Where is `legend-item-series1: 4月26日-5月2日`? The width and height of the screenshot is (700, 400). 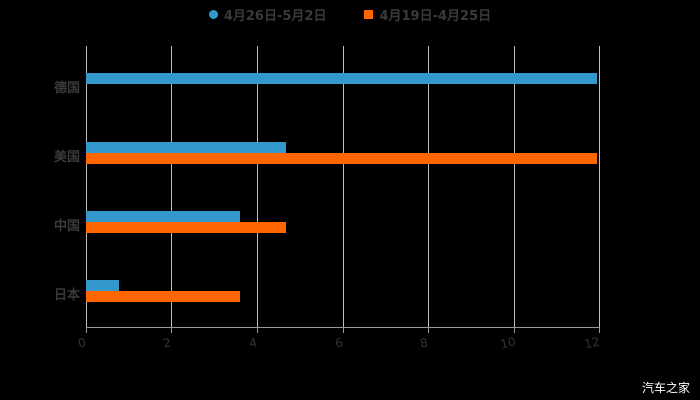
legend-item-series1: 4月26日-5月2日 is located at coordinates (267, 14).